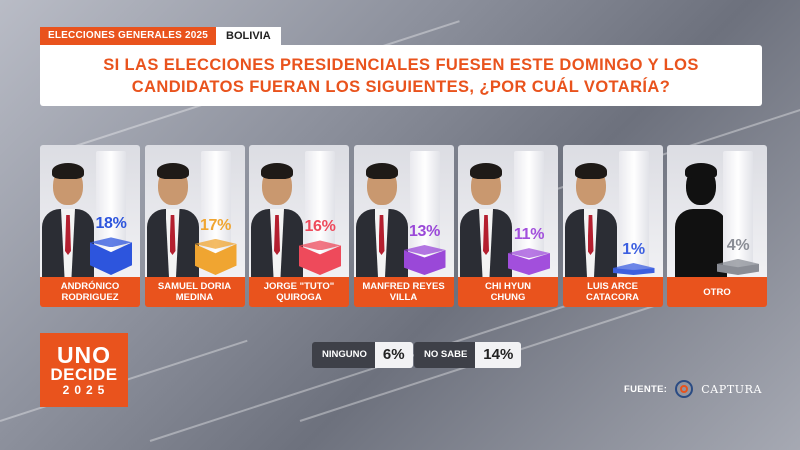 The width and height of the screenshot is (800, 450). Describe the element at coordinates (215, 225) in the screenshot. I see `data-label: 17%` at that location.